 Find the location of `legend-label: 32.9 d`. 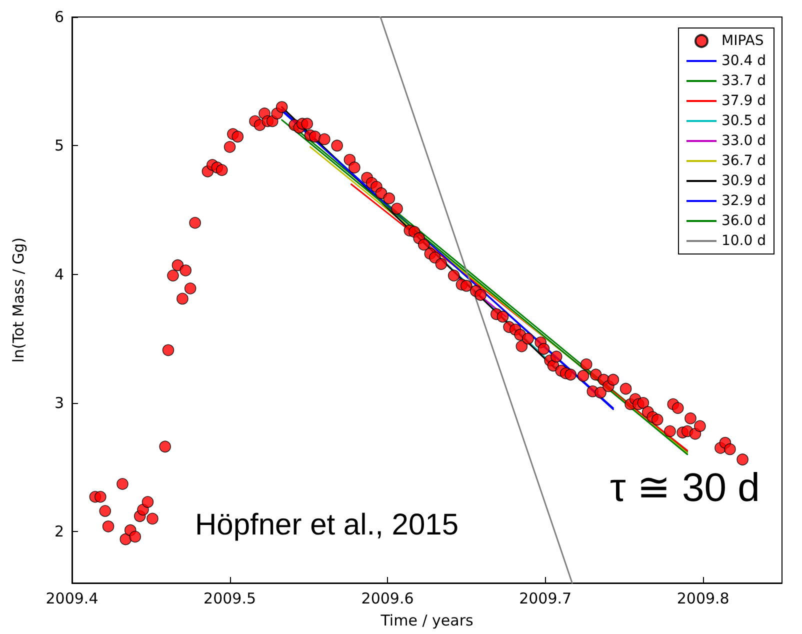

legend-label: 32.9 d is located at coordinates (743, 201).